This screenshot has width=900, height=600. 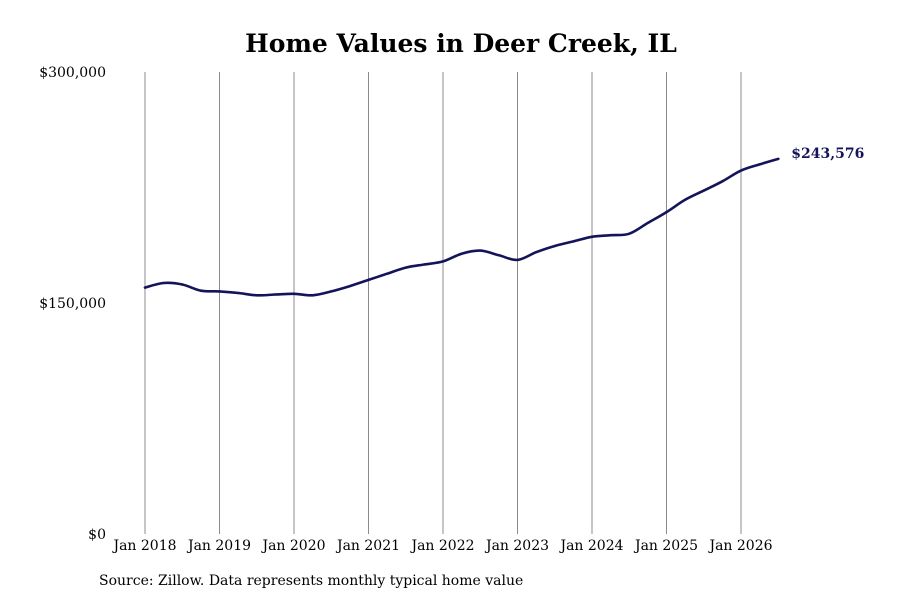 What do you see at coordinates (143, 546) in the screenshot?
I see `x-tick-label: Jan 2018` at bounding box center [143, 546].